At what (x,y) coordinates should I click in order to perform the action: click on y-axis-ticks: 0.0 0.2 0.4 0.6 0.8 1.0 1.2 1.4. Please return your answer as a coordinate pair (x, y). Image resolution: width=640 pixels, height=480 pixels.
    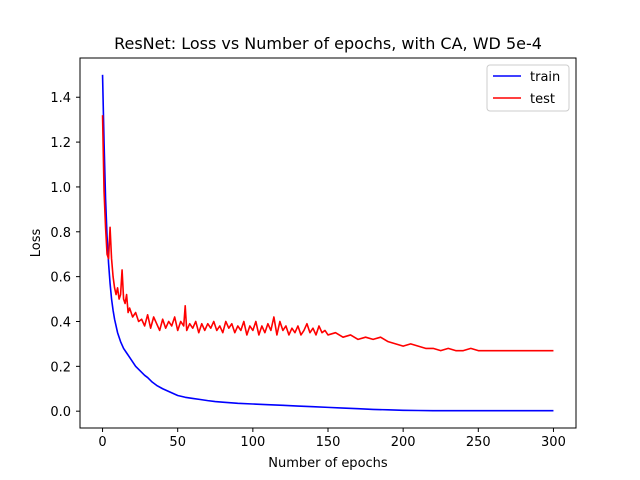
    Looking at the image, I should click on (65, 255).